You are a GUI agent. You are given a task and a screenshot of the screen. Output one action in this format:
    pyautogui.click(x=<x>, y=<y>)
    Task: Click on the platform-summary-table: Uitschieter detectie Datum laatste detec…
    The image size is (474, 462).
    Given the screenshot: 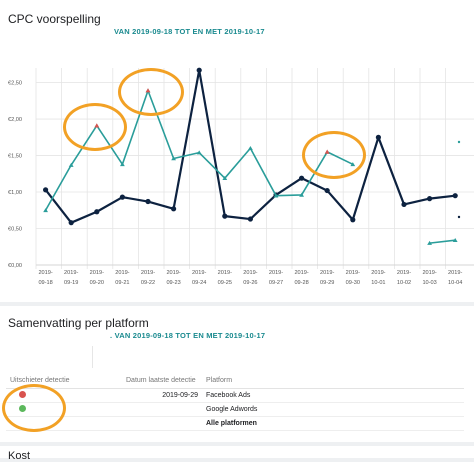 What is the action you would take?
    pyautogui.click(x=235, y=402)
    